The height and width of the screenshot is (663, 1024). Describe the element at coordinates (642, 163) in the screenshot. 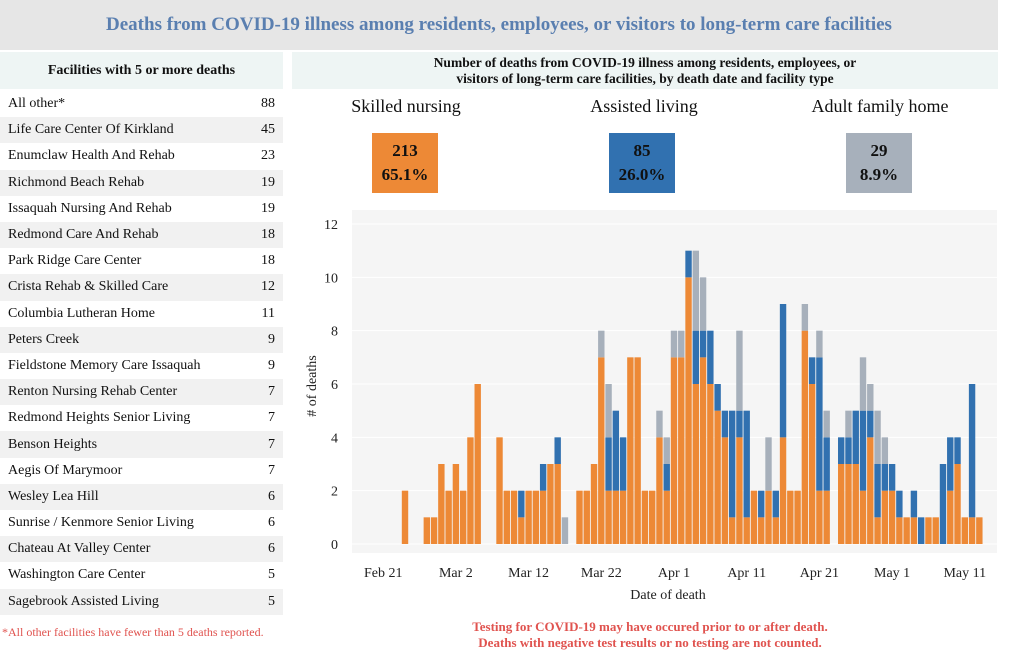

I see `type-box-assisted-living: 85 26.0%` at that location.